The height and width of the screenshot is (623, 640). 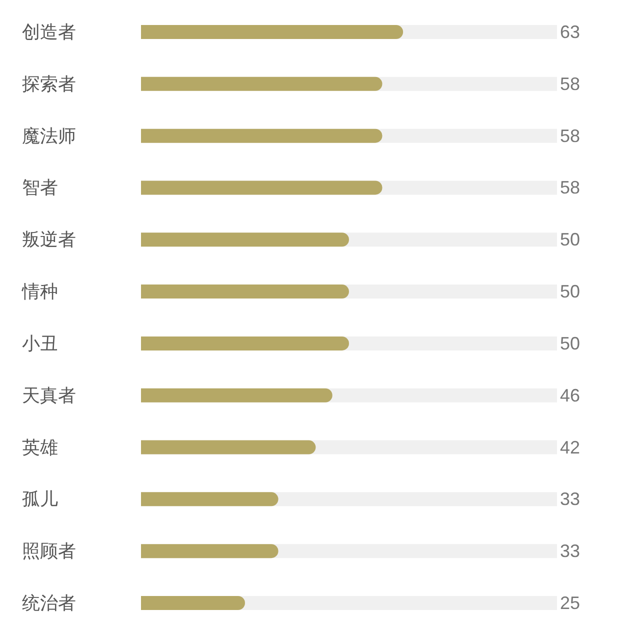 What do you see at coordinates (570, 447) in the screenshot?
I see `data-label: 42` at bounding box center [570, 447].